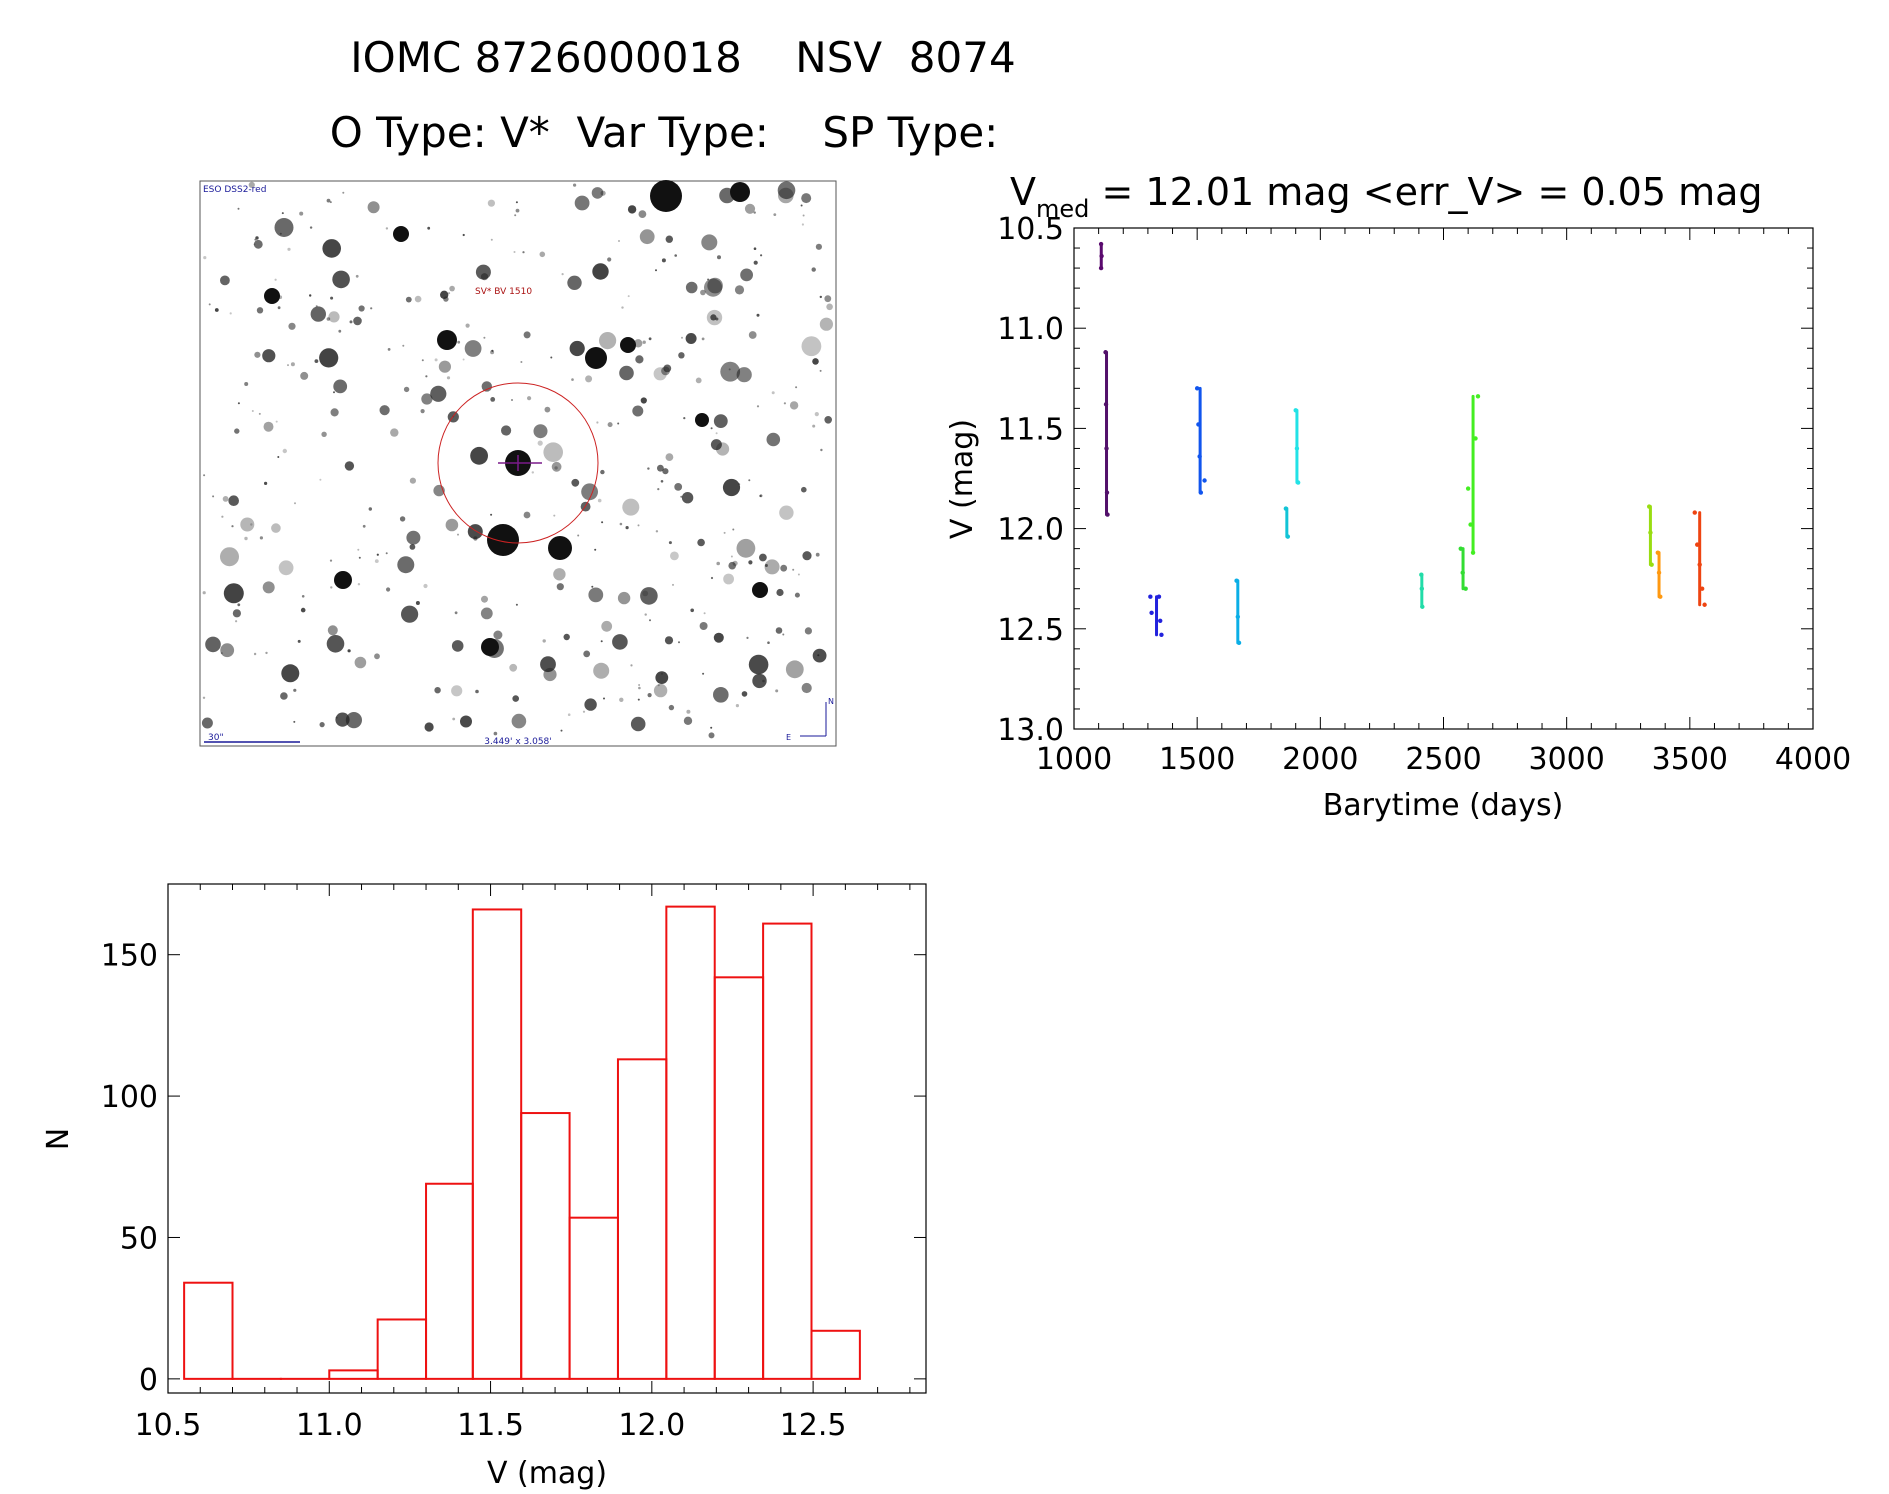  Describe the element at coordinates (831, 701) in the screenshot. I see `north-label: N` at that location.